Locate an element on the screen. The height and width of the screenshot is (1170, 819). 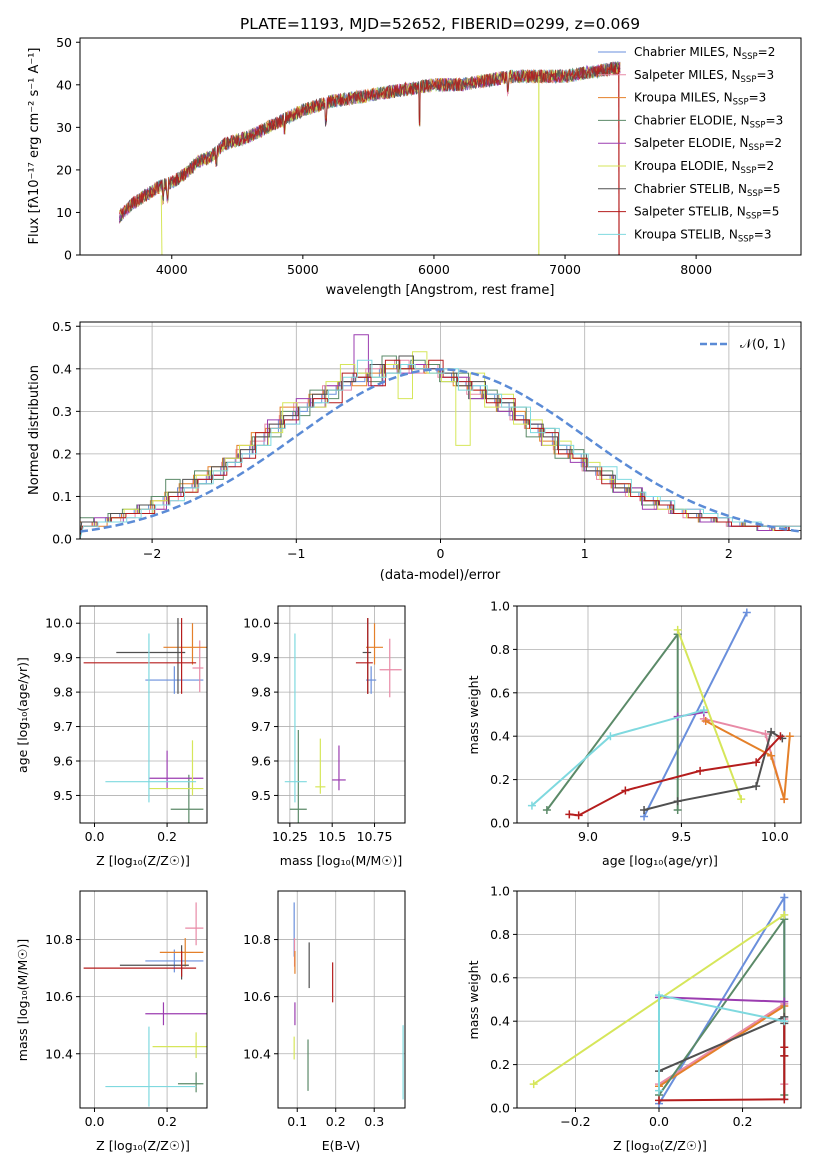
ytick-label: 9.5 is located at coordinates (63, 795).